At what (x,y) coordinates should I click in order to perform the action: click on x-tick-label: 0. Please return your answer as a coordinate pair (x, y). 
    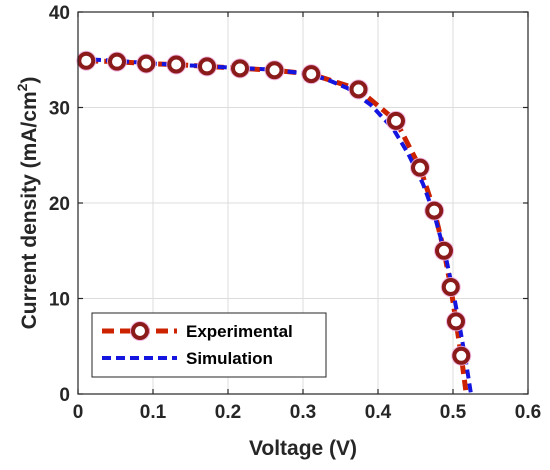
    Looking at the image, I should click on (78, 412).